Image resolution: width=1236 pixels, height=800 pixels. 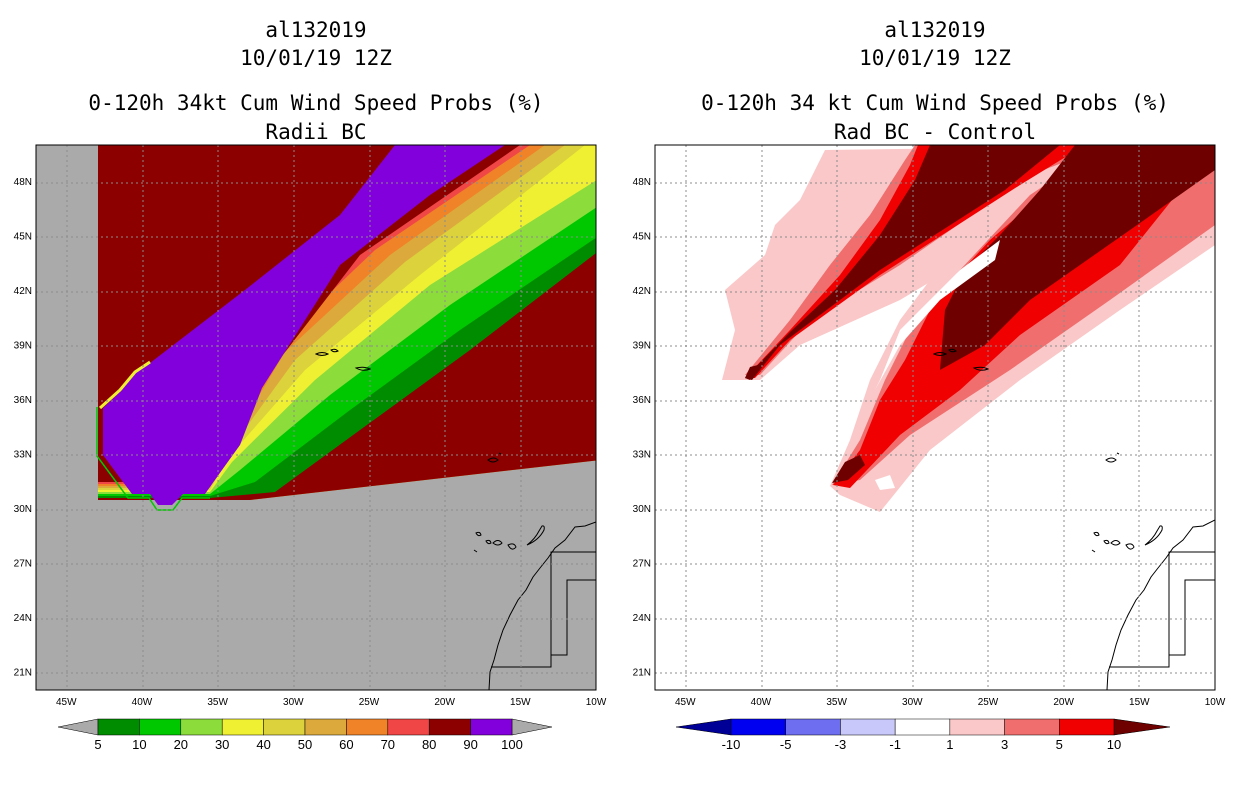 I want to click on right-xtick-label: 40W, so click(x=761, y=702).